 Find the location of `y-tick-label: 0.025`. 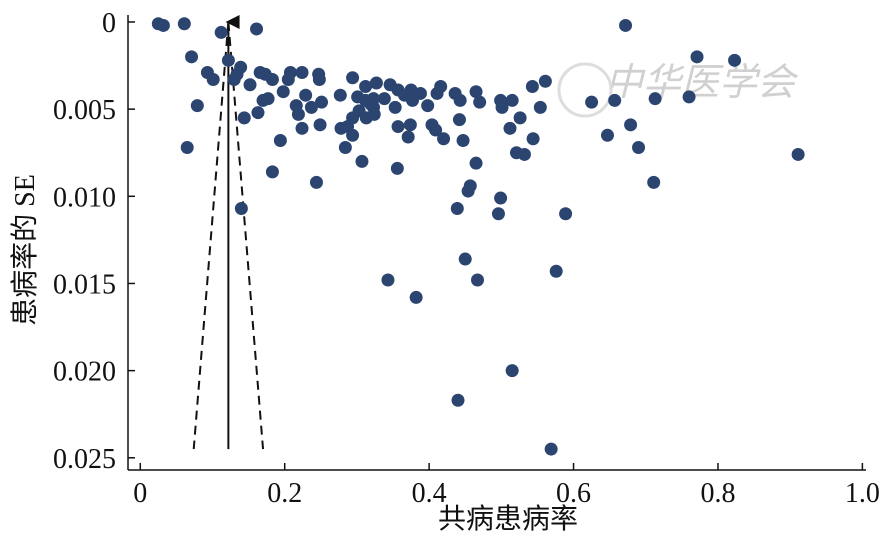

y-tick-label: 0.025 is located at coordinates (84, 459).